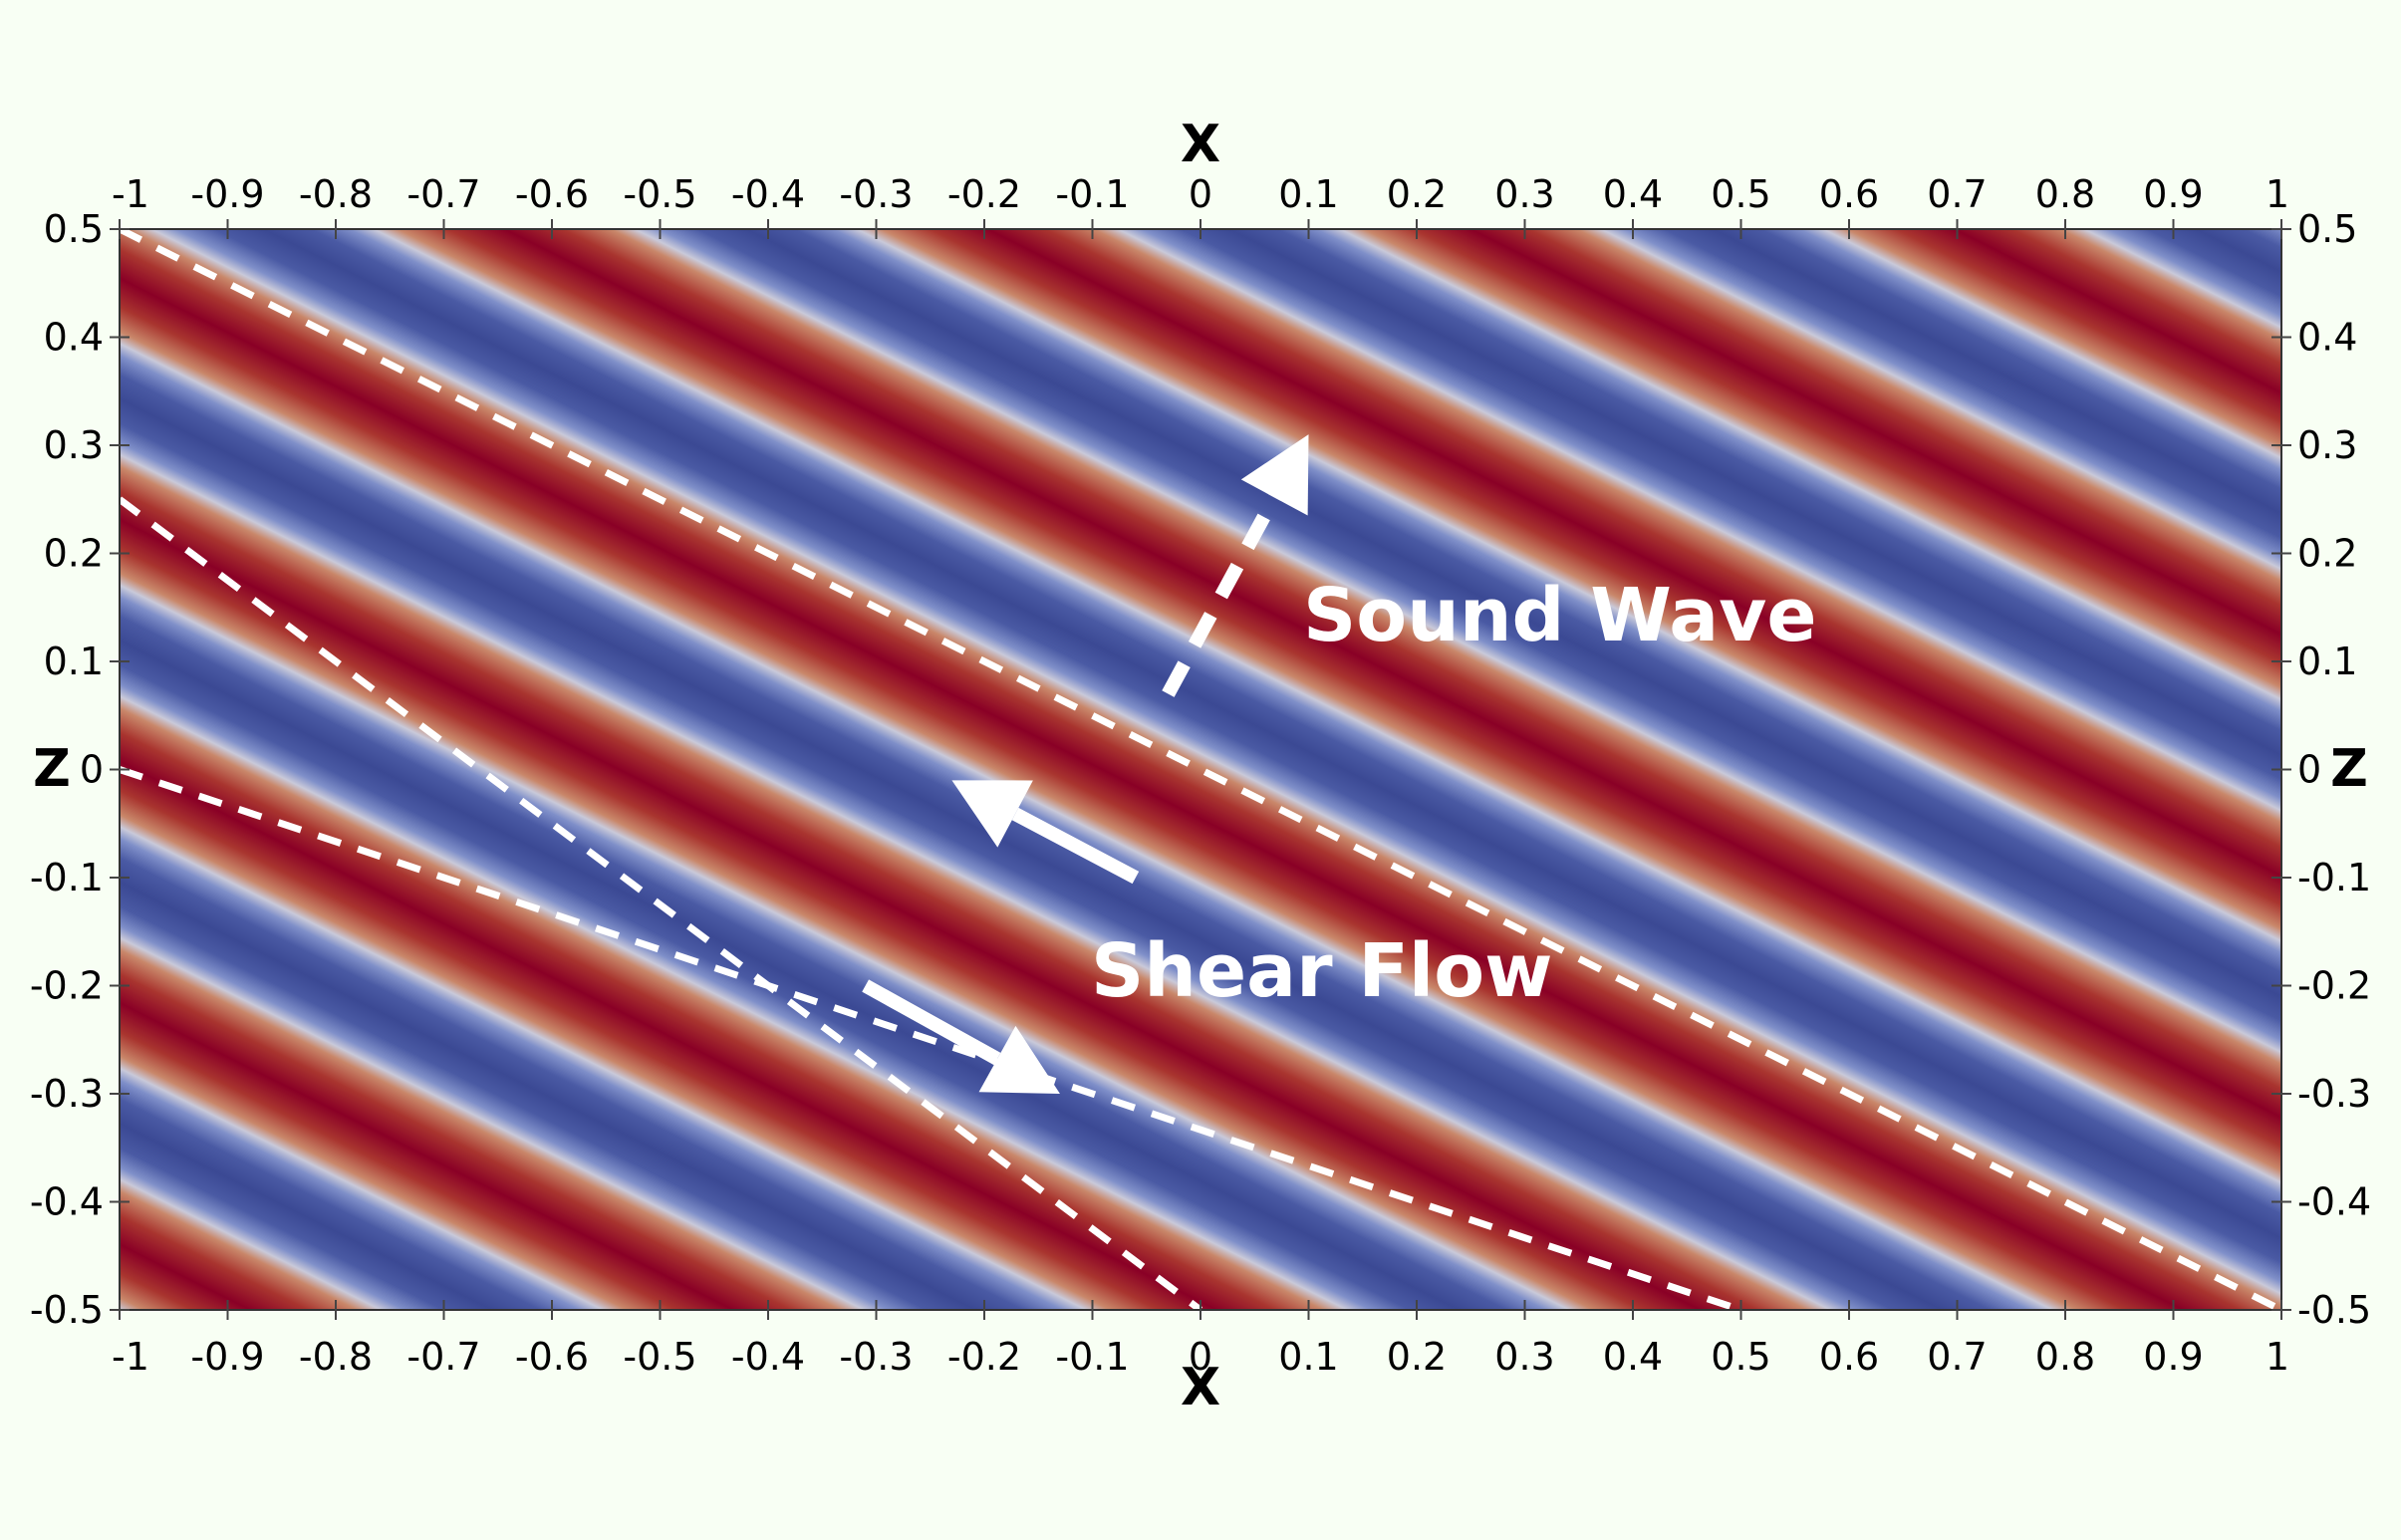 Image resolution: width=2401 pixels, height=1540 pixels. I want to click on x-axis-label-top: X, so click(1200, 144).